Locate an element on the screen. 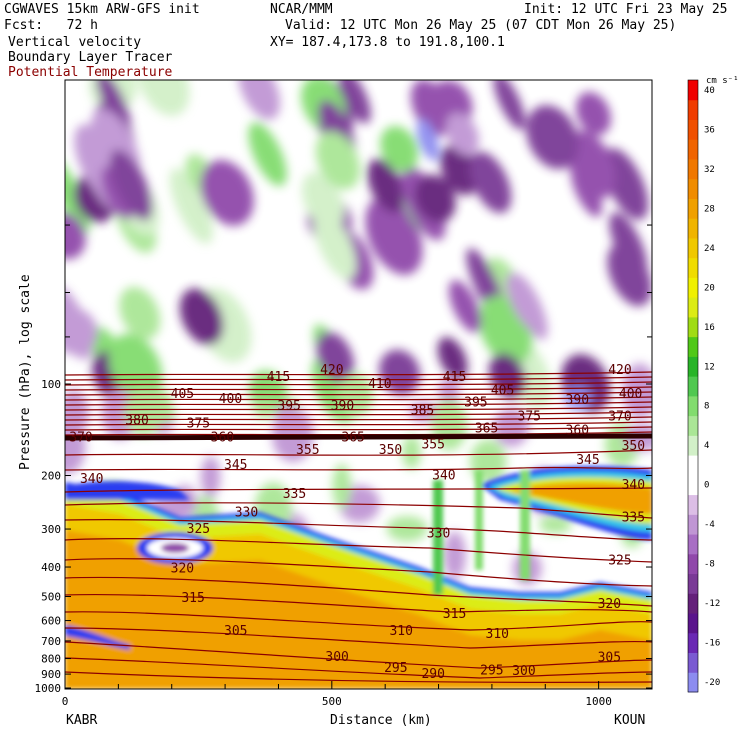 This screenshot has width=740, height=740. theta-label: 400 is located at coordinates (230, 399).